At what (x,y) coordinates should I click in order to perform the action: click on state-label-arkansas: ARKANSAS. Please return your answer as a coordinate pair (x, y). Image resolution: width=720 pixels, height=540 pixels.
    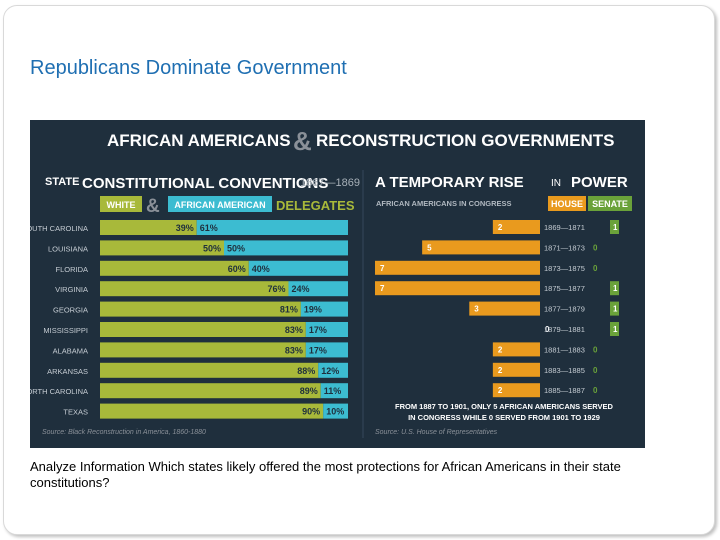
    Looking at the image, I should click on (67, 371).